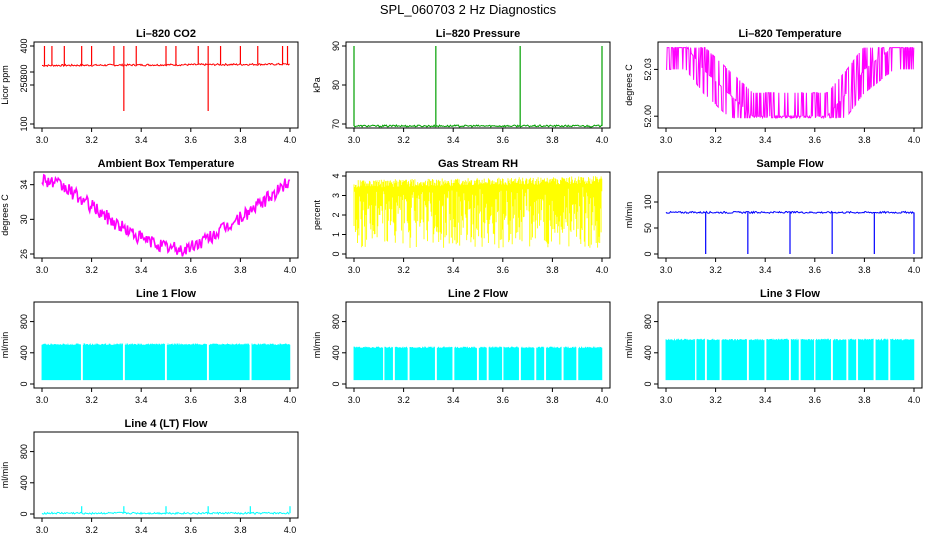  I want to click on chart-title: Line 4 (LT) Flow, so click(166, 424).